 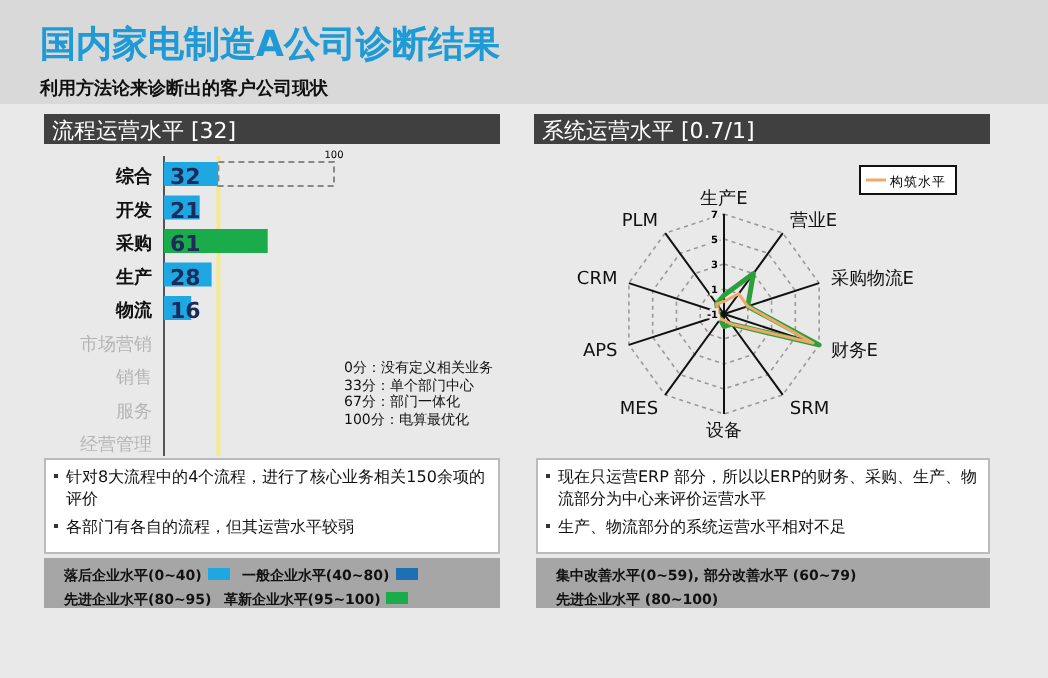 What do you see at coordinates (640, 222) in the screenshot?
I see `spoke-label: PLM` at bounding box center [640, 222].